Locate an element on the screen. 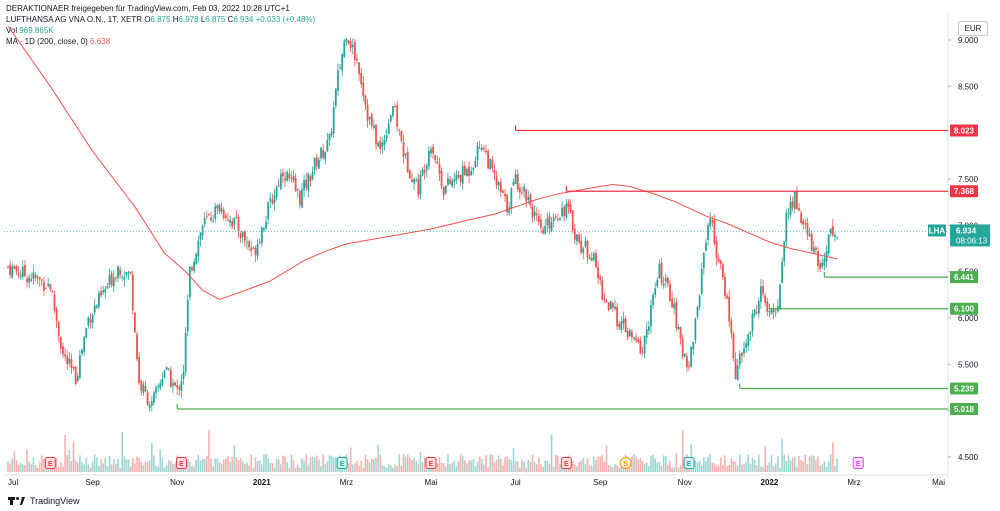 The height and width of the screenshot is (511, 1000). level-price-label: 6.441 is located at coordinates (964, 277).